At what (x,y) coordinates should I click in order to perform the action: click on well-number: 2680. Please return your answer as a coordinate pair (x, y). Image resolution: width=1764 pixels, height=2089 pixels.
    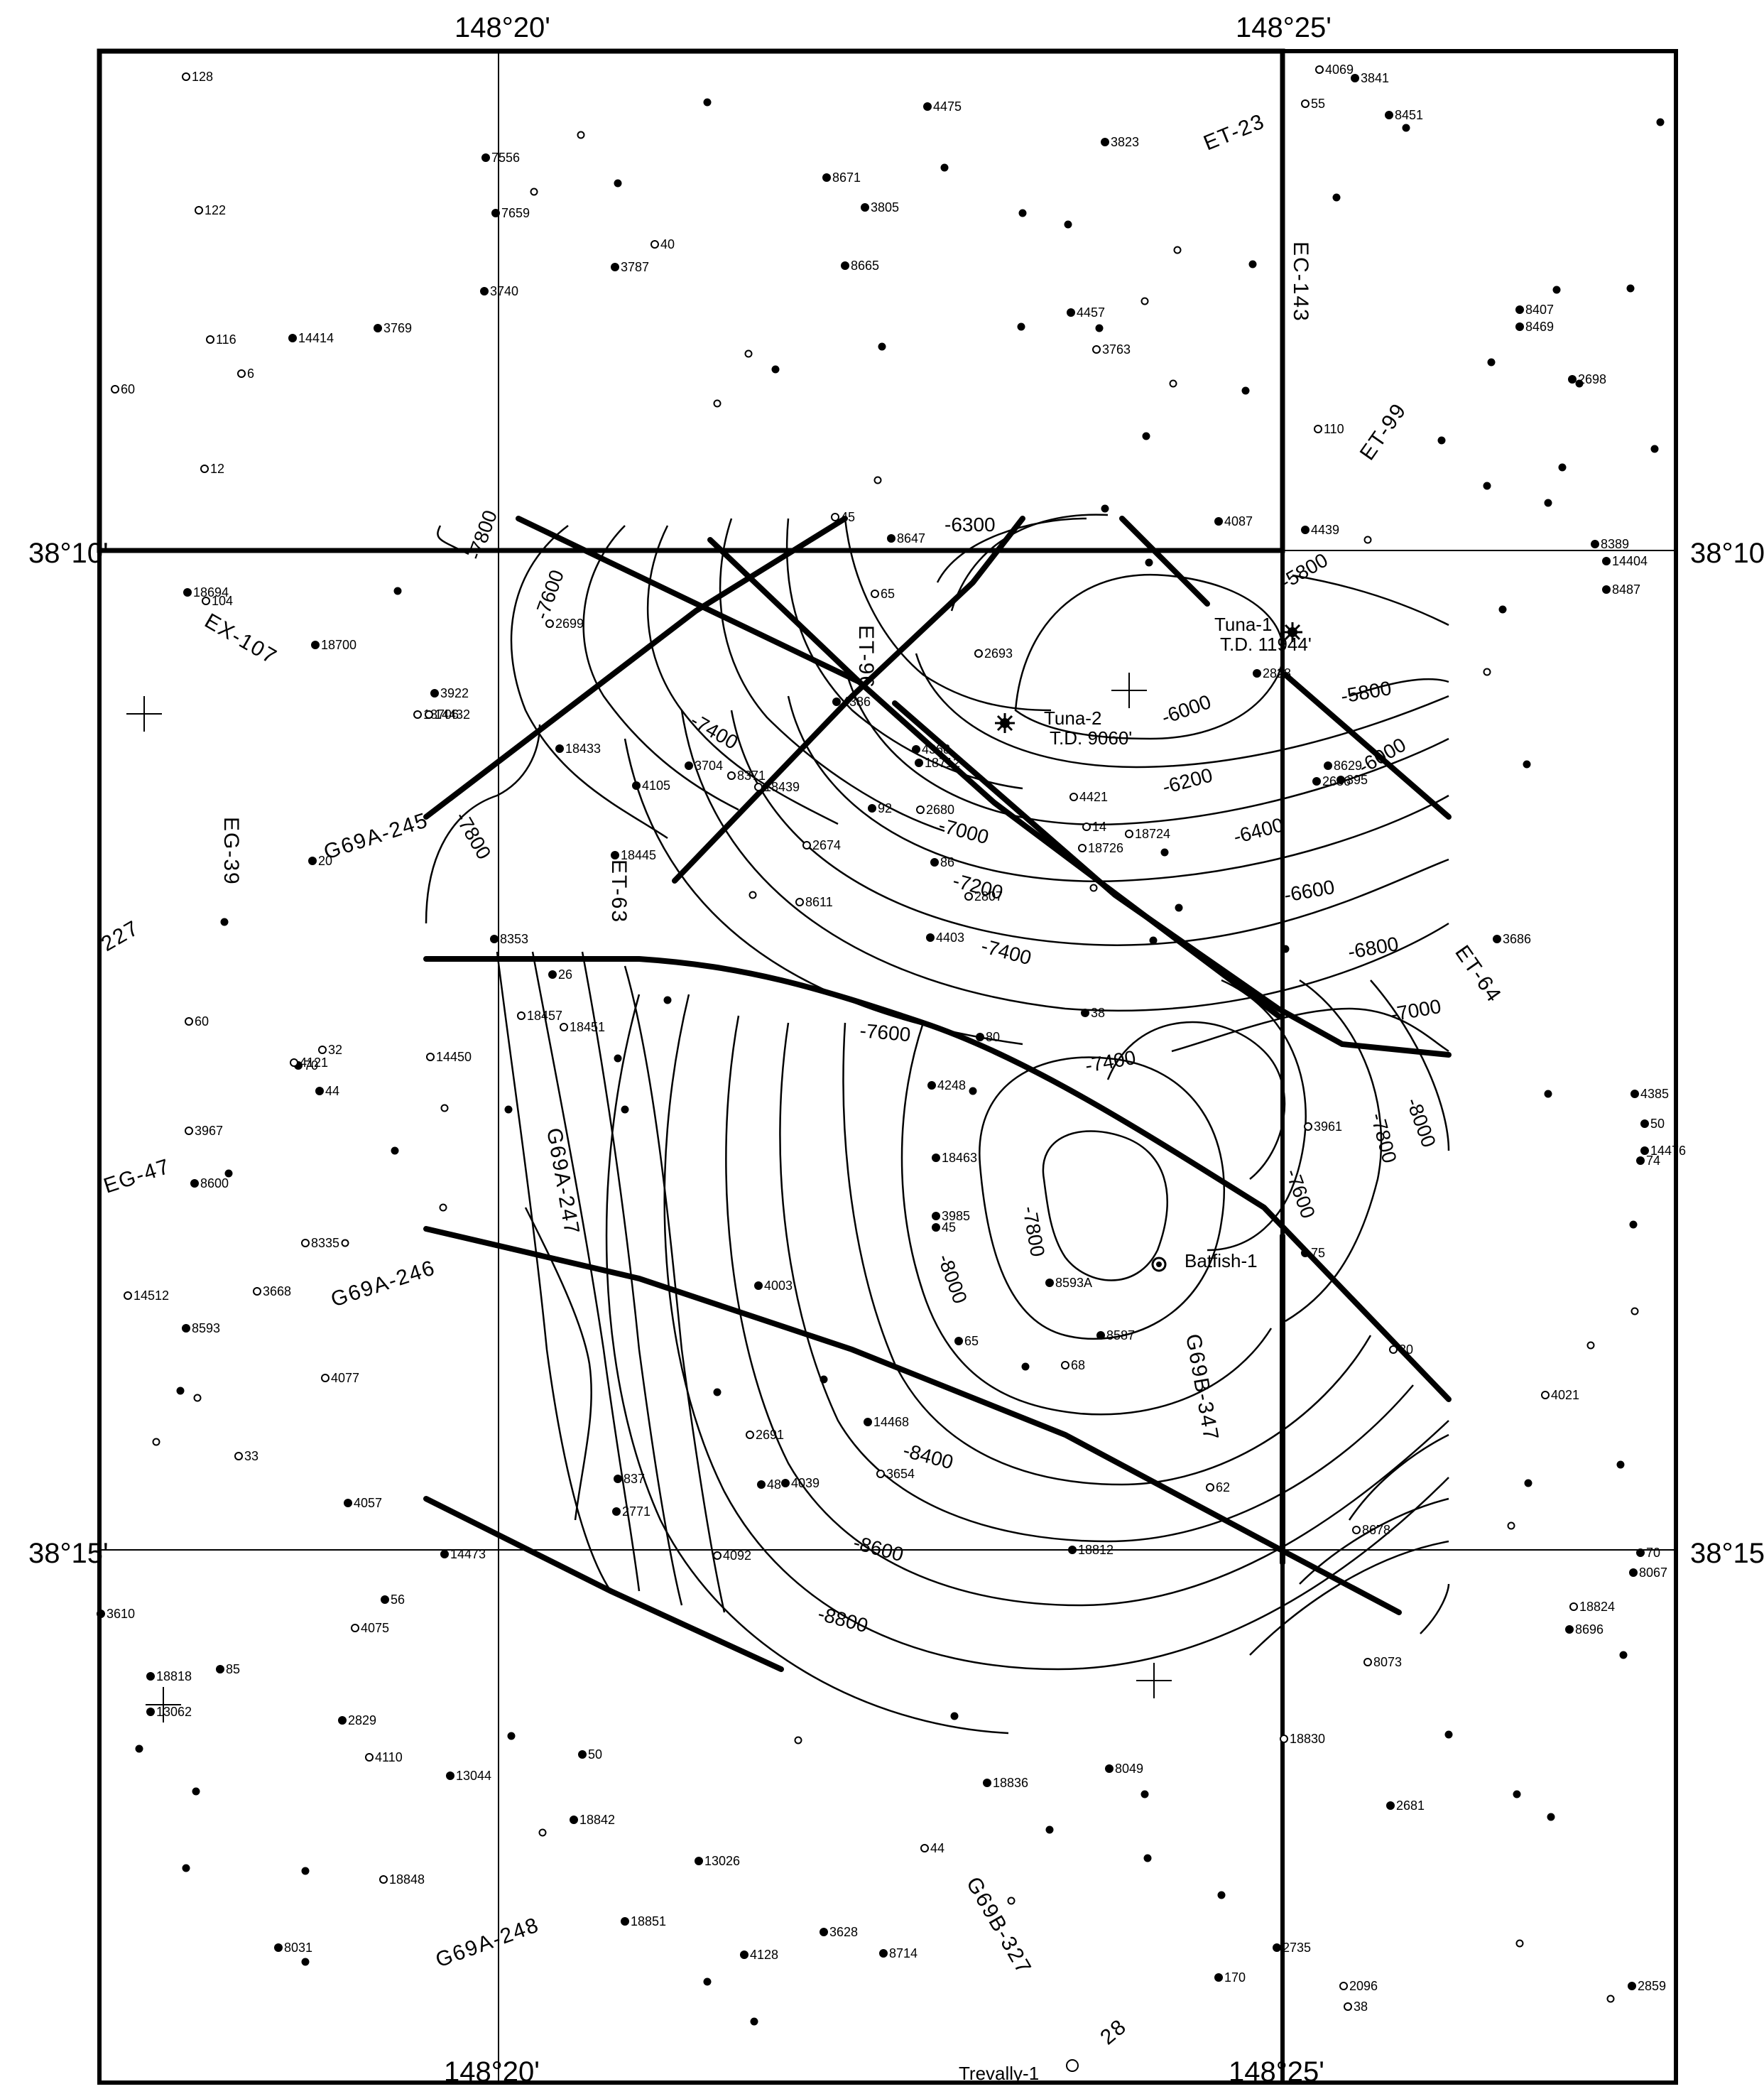
    Looking at the image, I should click on (940, 810).